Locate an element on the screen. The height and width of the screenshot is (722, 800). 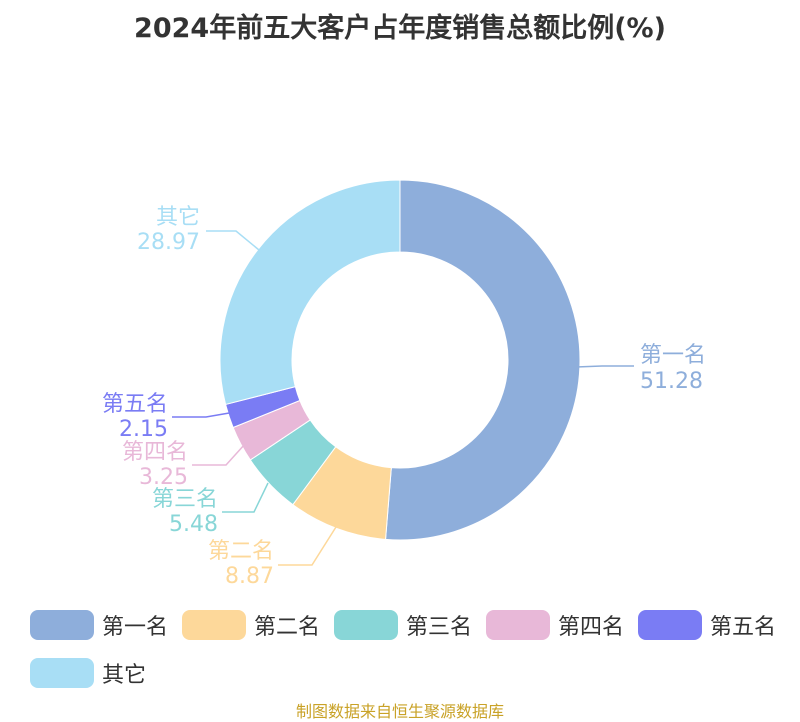
slice-label-value-1: 51.28 is located at coordinates (671, 381).